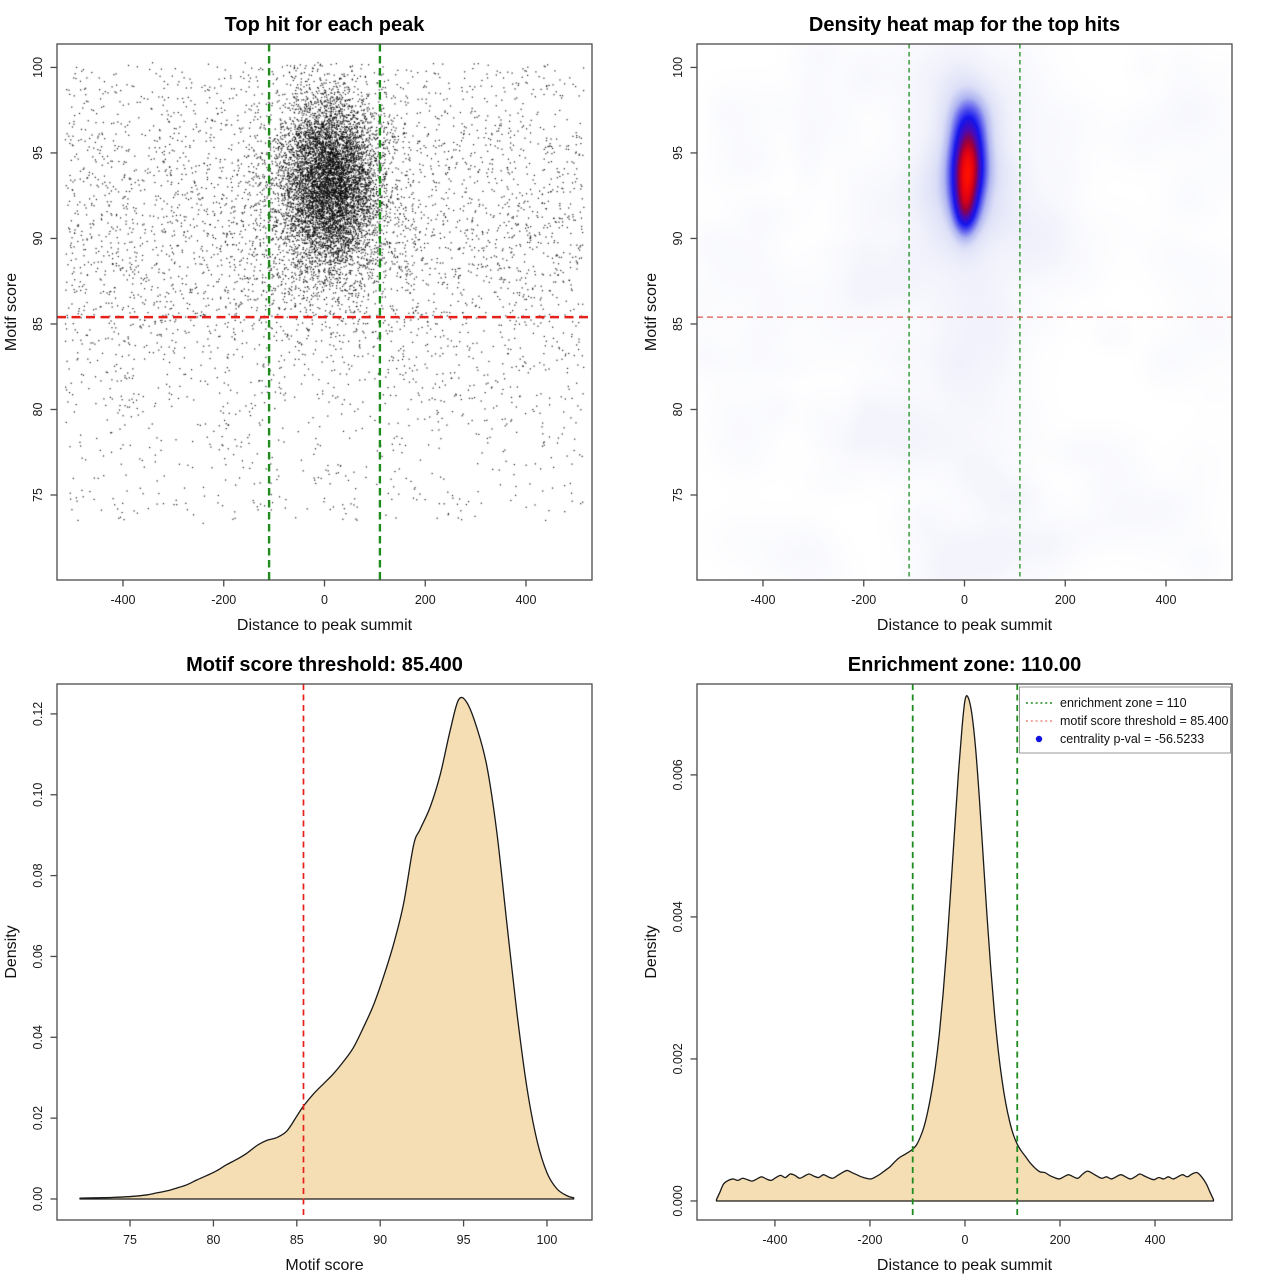  What do you see at coordinates (965, 625) in the screenshot?
I see `heatmap-xlabel: Distance to peak summit` at bounding box center [965, 625].